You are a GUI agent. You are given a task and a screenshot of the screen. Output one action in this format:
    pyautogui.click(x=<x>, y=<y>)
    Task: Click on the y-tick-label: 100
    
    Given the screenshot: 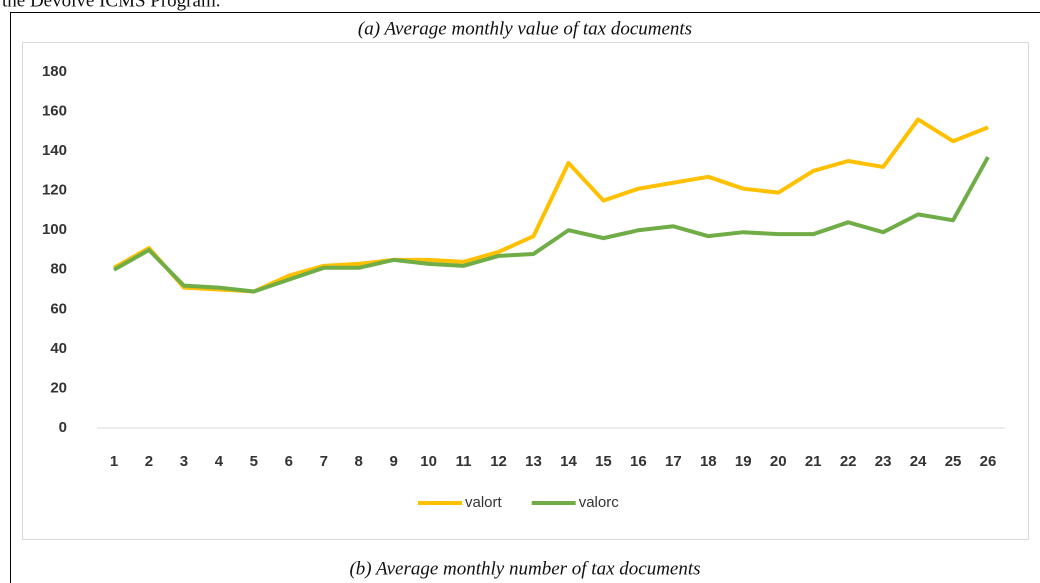 What is the action you would take?
    pyautogui.click(x=54, y=229)
    